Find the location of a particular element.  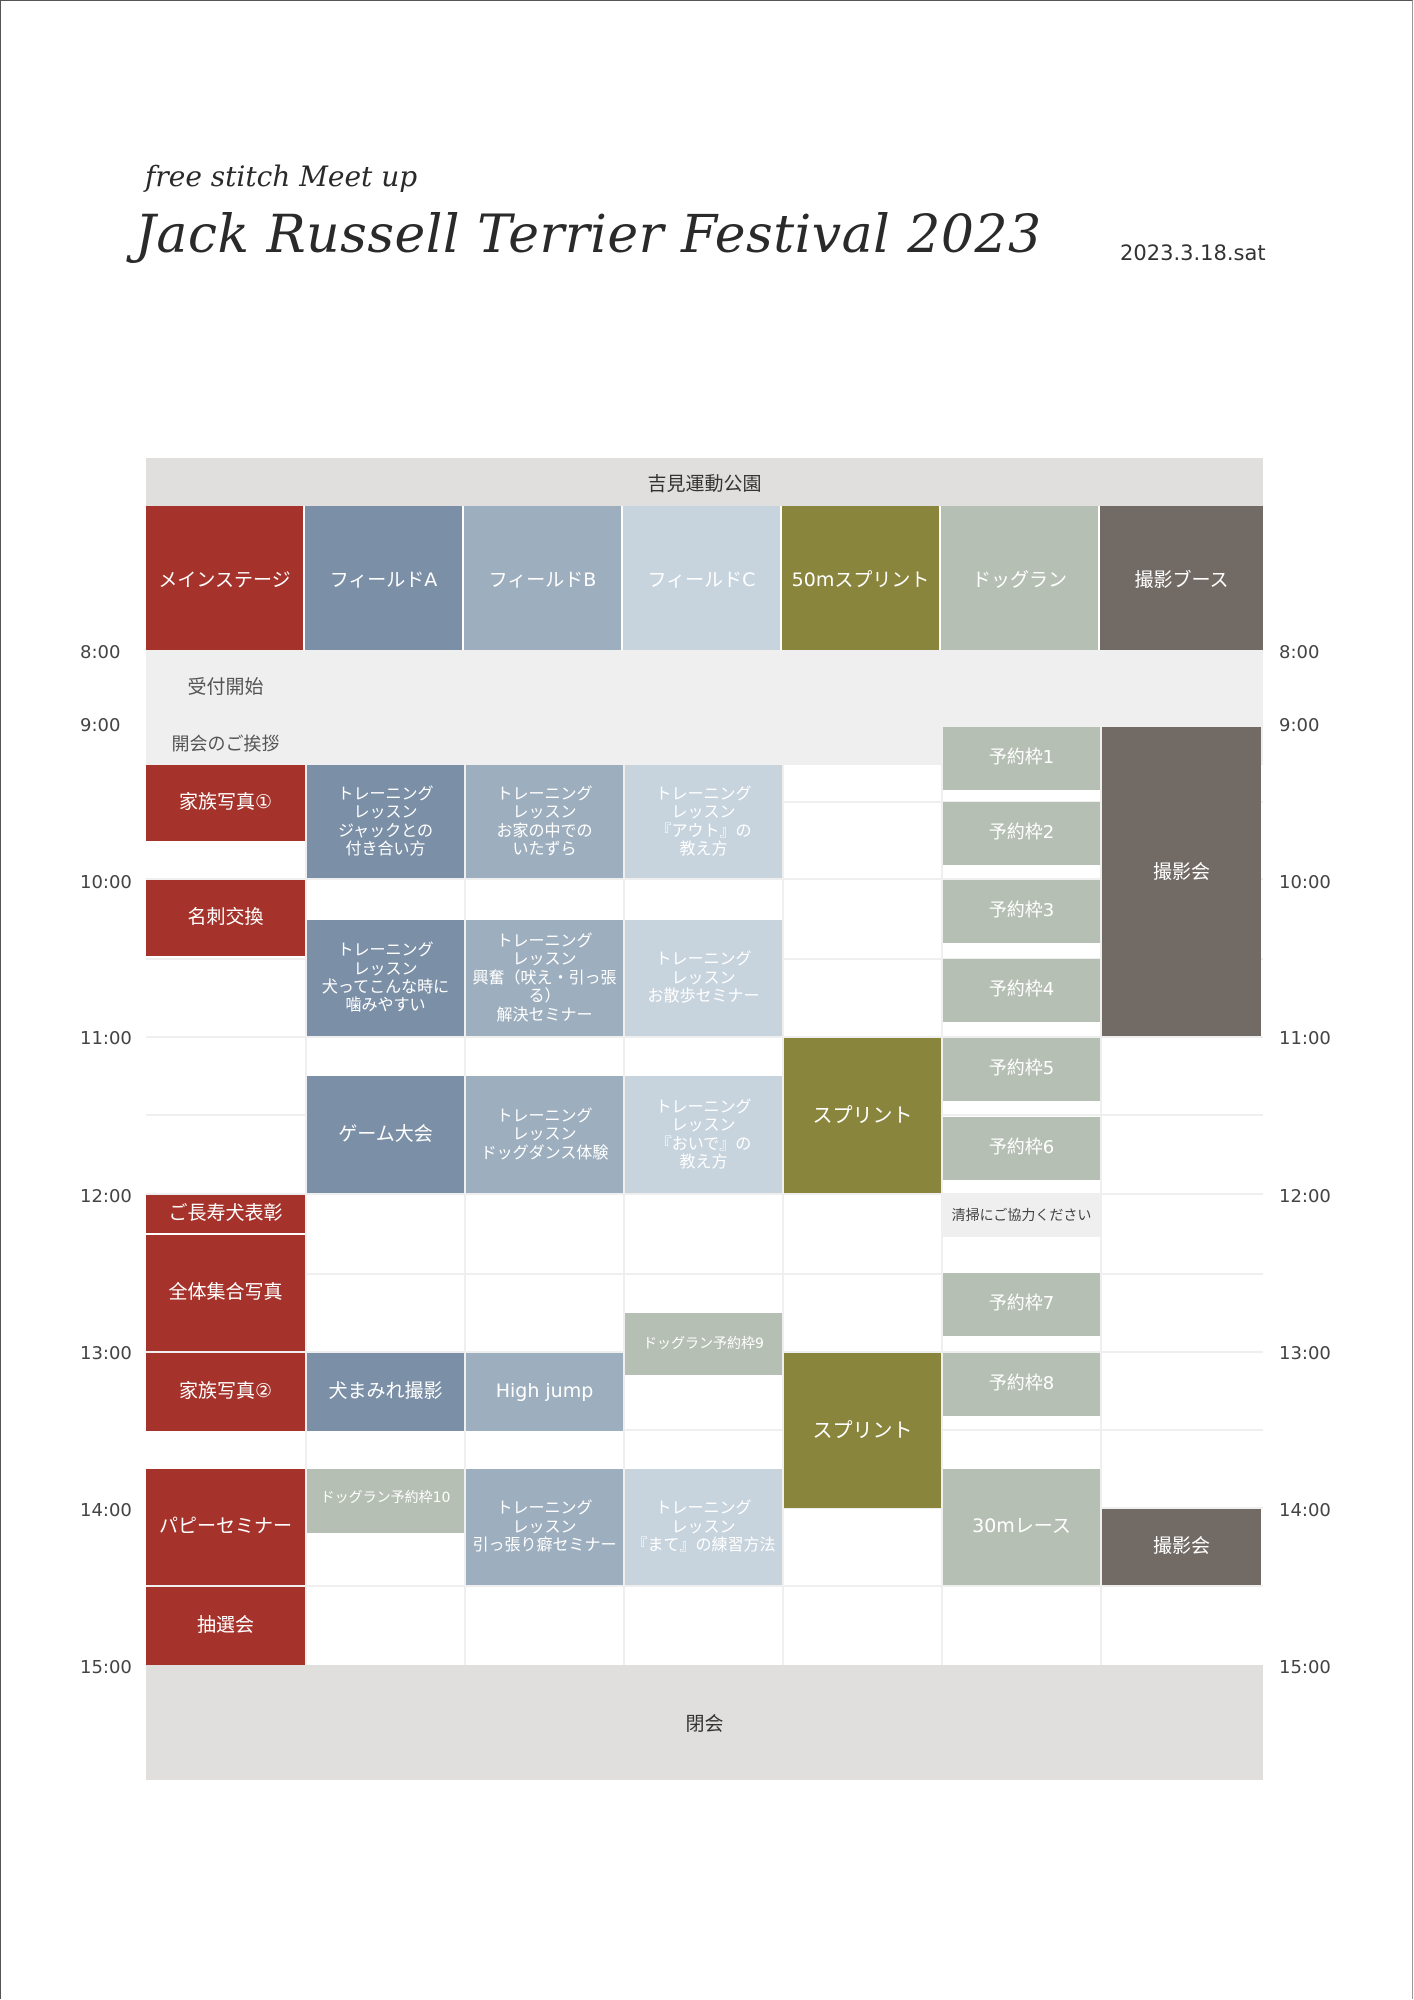

event-training-field-a-2: トレーニング レッスン 犬ってこんな時に 噛みやすい is located at coordinates (385, 978).